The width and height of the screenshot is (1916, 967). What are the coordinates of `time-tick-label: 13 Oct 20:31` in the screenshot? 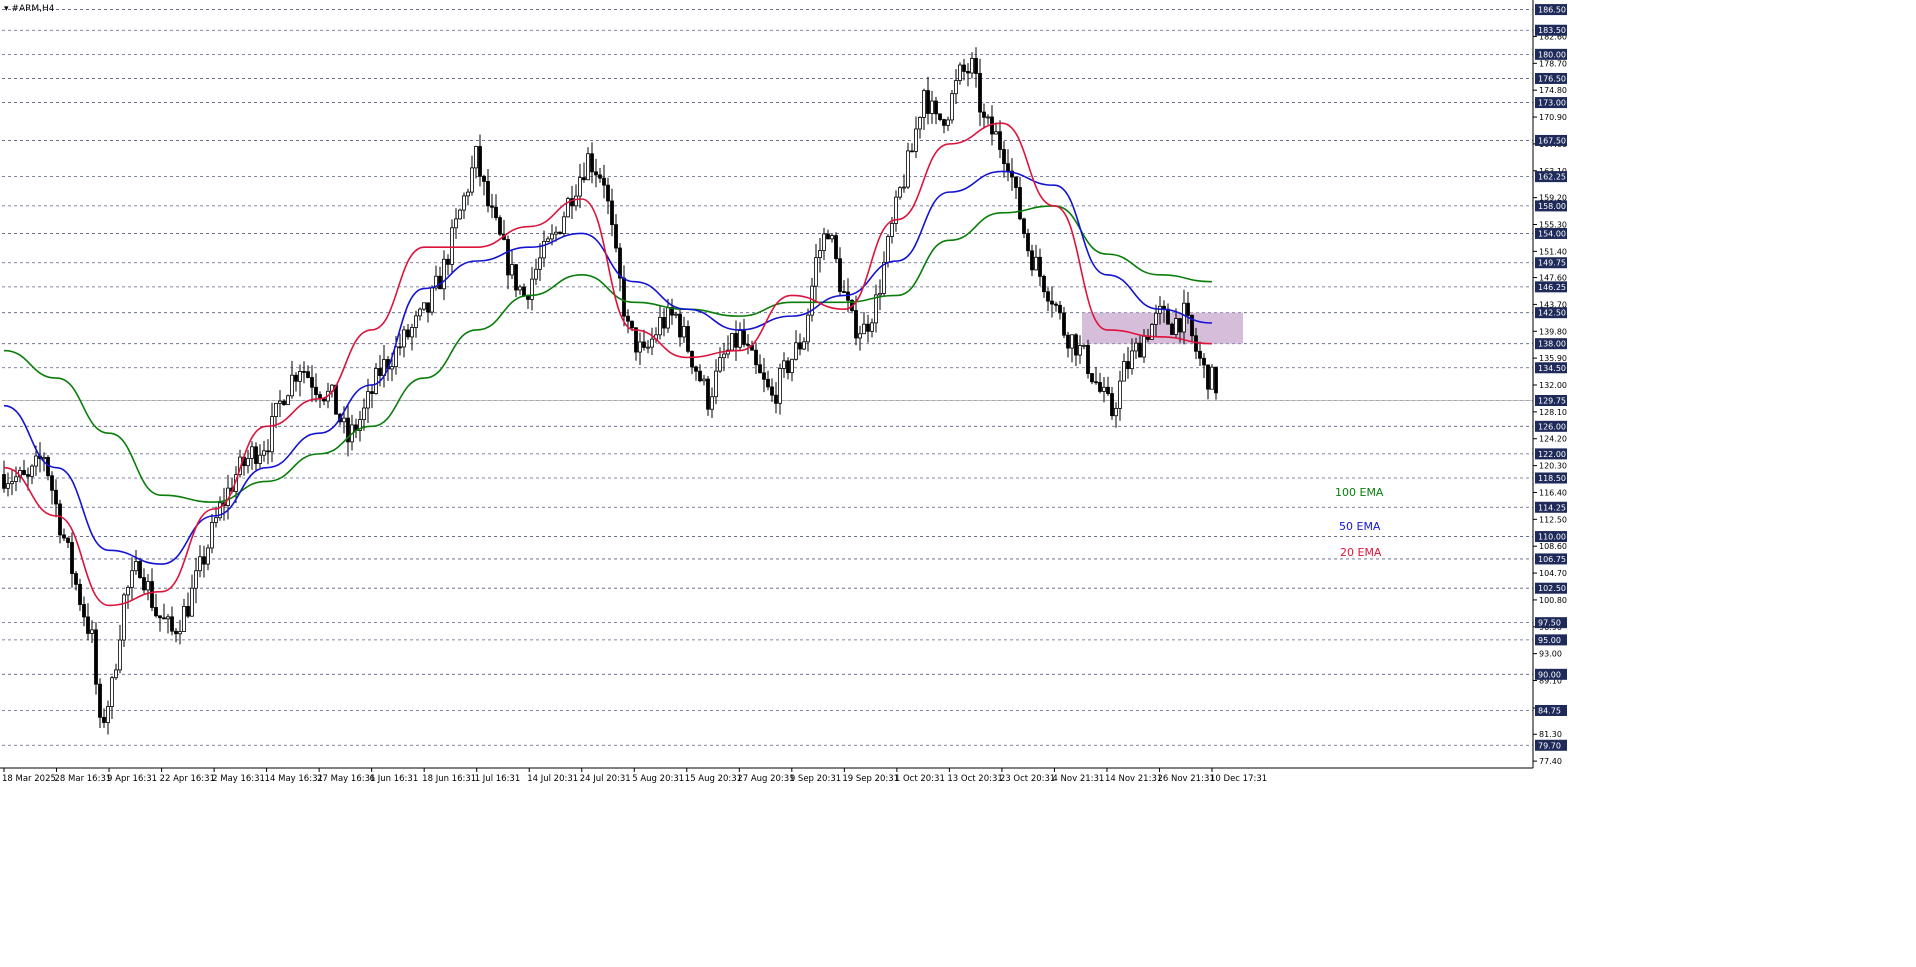 It's located at (974, 779).